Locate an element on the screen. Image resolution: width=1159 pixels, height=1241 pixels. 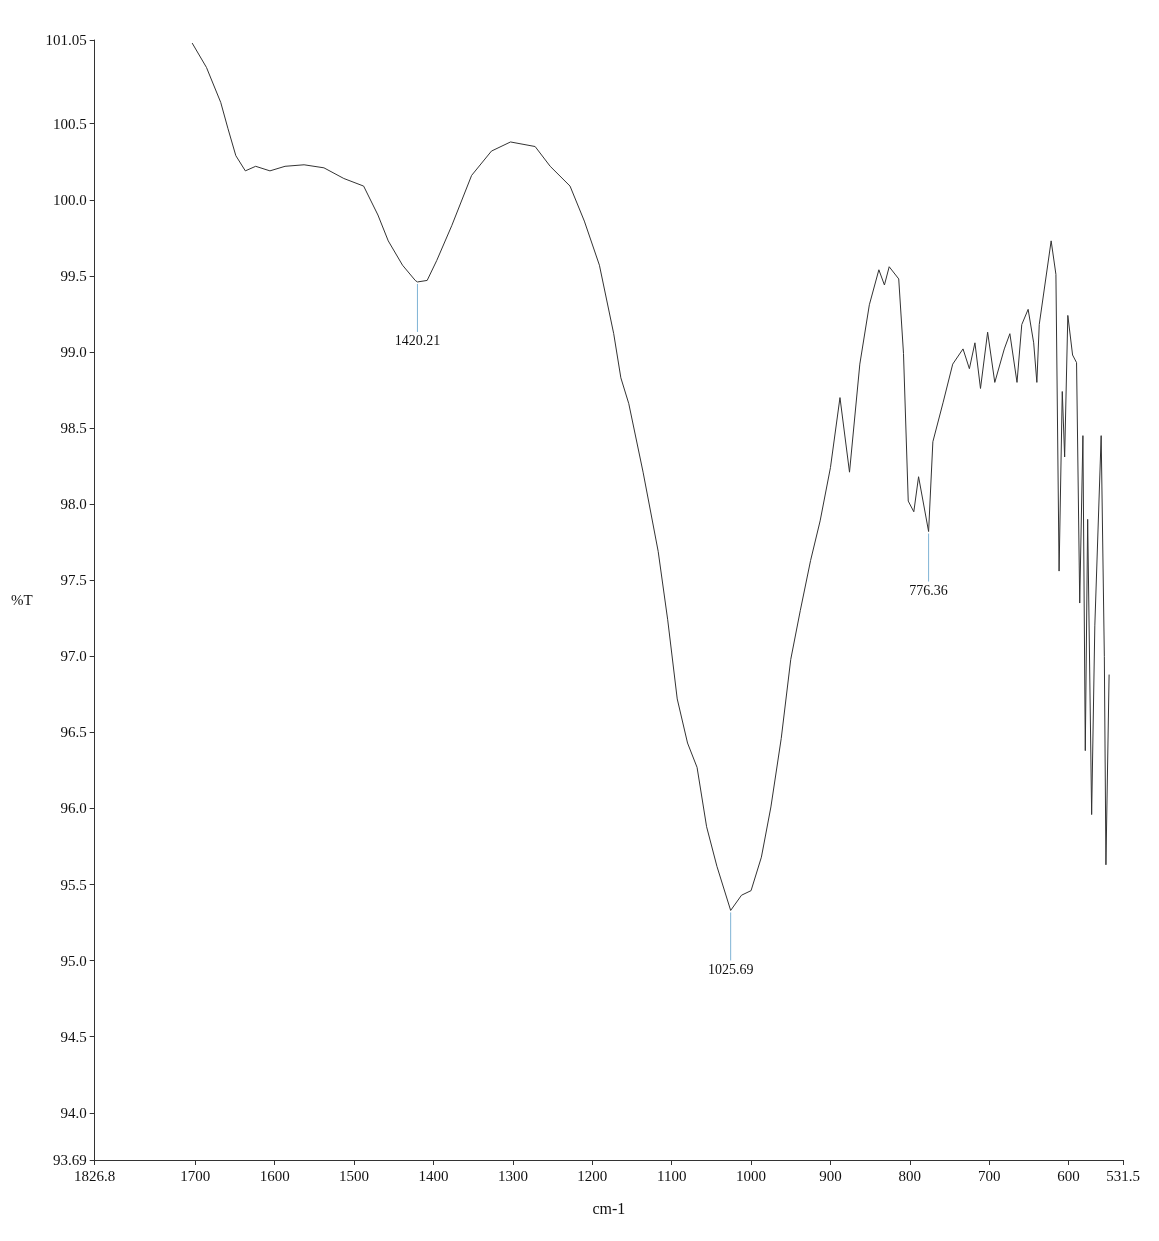
annotation: 1420.21 is located at coordinates (417, 341).